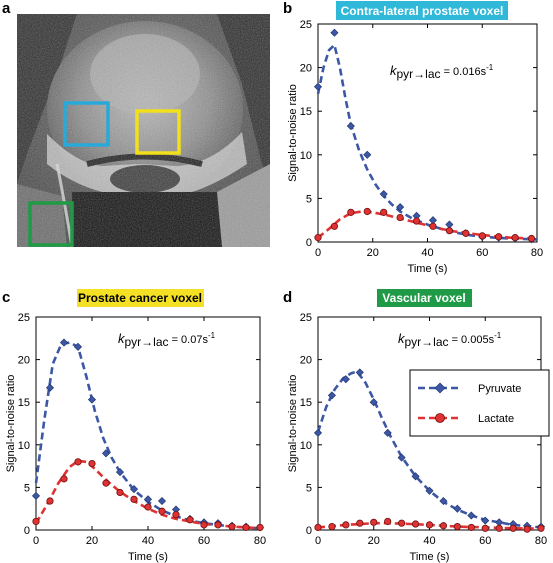 This screenshot has height=563, width=553. Describe the element at coordinates (306, 156) in the screenshot. I see `chart-b-ytick-label: 10` at that location.